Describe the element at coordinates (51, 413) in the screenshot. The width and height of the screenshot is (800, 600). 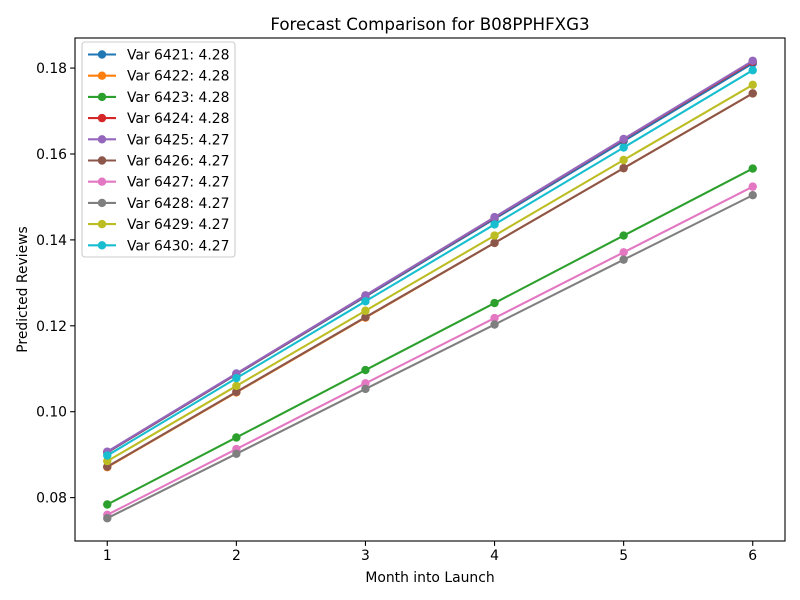
I see `y-tick-label: 0.10` at that location.